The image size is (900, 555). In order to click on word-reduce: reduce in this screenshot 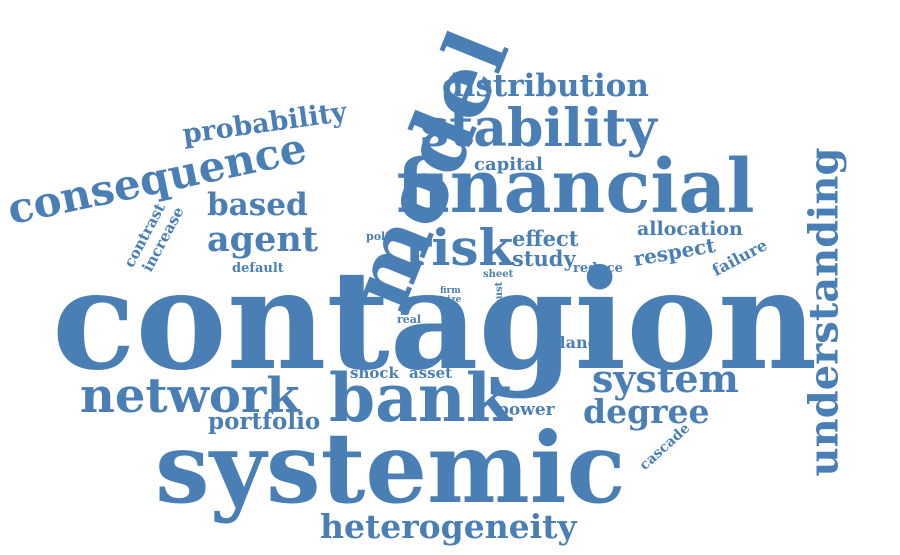, I will do `click(598, 268)`.